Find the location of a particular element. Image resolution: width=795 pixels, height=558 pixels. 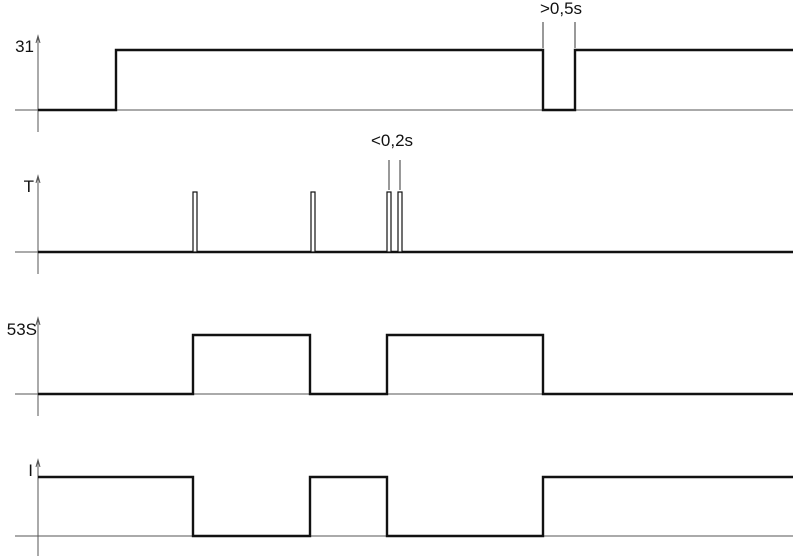

signal-label: T is located at coordinates (29, 186).